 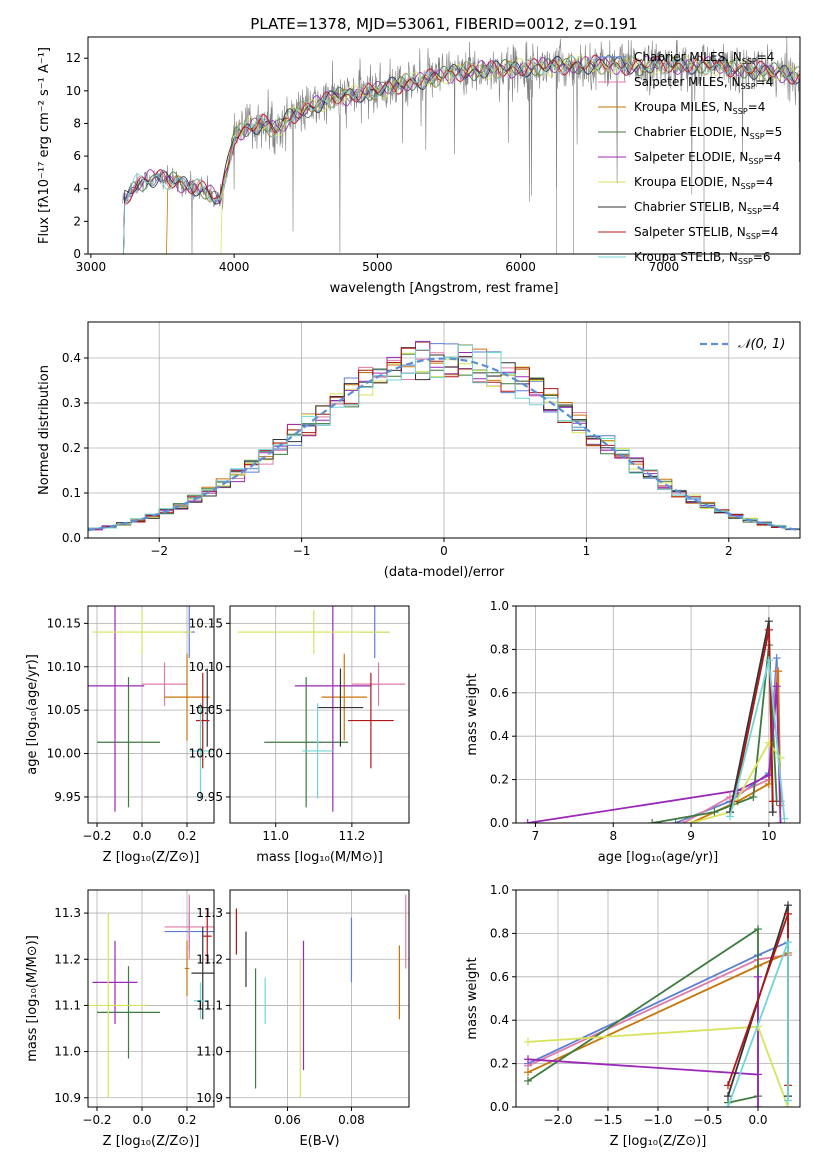 What do you see at coordinates (557, 1120) in the screenshot?
I see `x-tick-label: −2.0` at bounding box center [557, 1120].